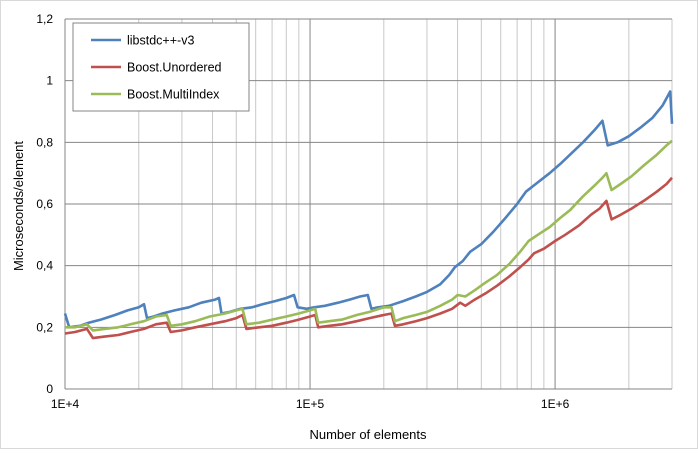 This screenshot has width=698, height=455. Describe the element at coordinates (173, 95) in the screenshot. I see `legend-label: Boost.MultiIndex` at that location.